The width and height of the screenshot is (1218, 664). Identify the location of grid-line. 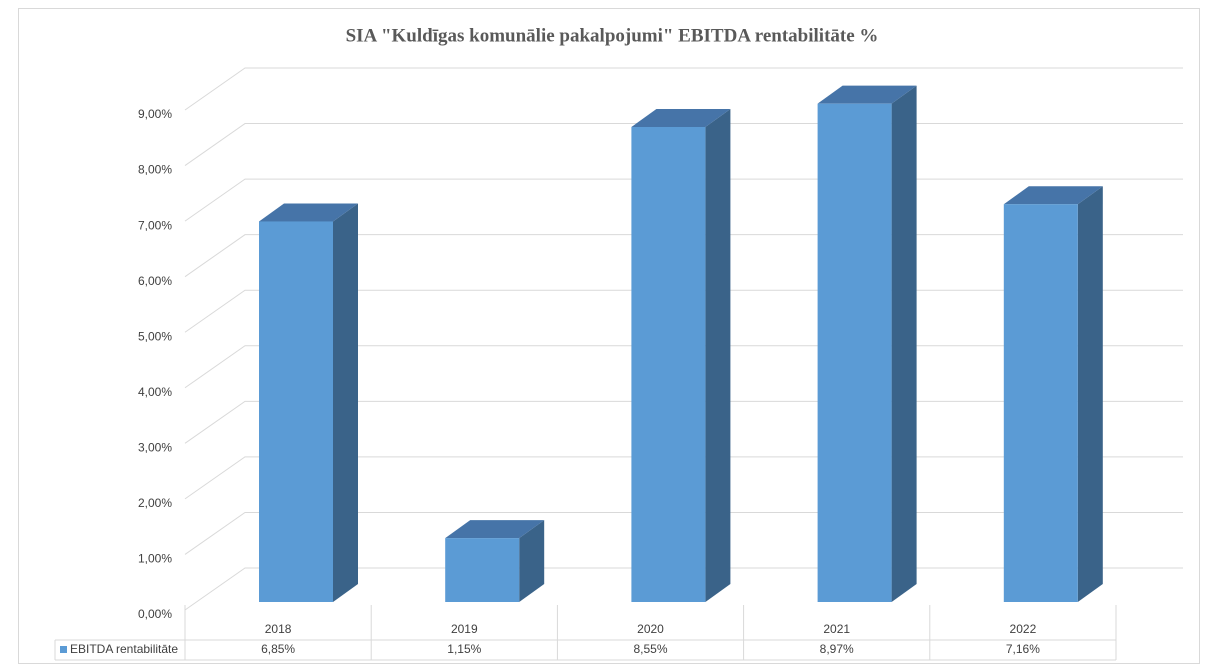
(683, 89).